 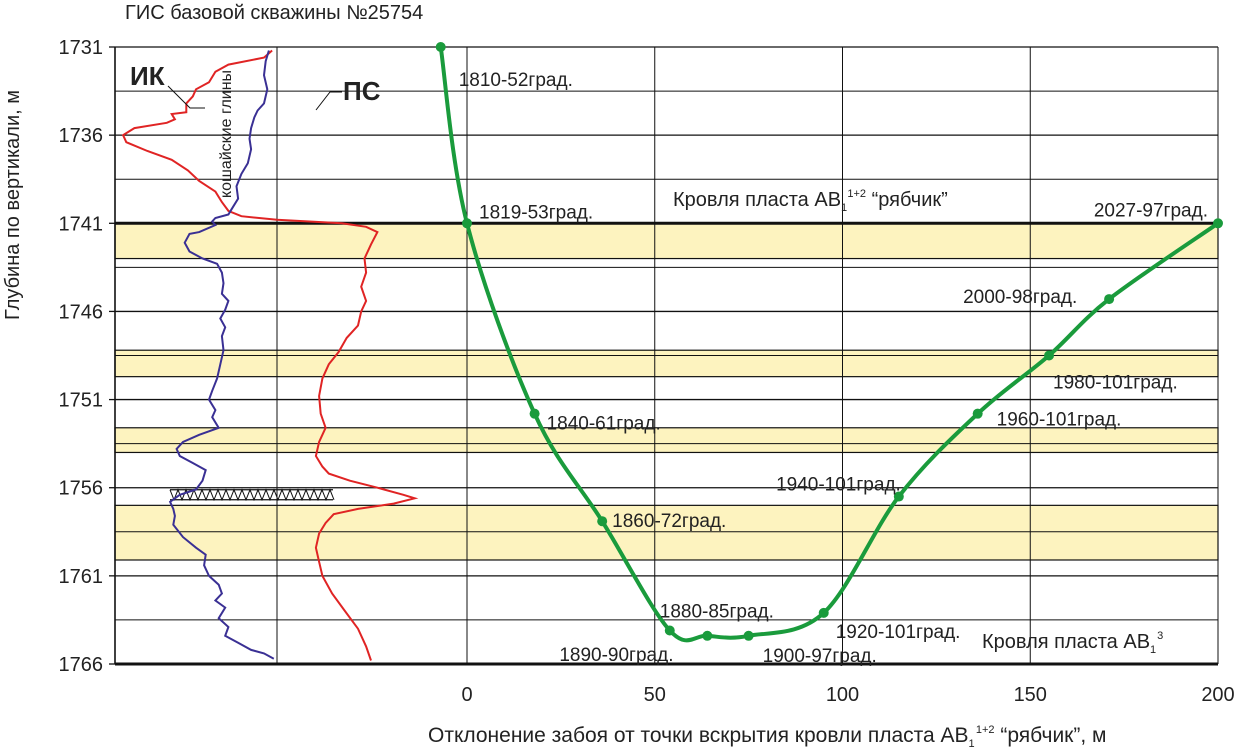 What do you see at coordinates (186, 97) in the screenshot?
I see `leader-ik` at bounding box center [186, 97].